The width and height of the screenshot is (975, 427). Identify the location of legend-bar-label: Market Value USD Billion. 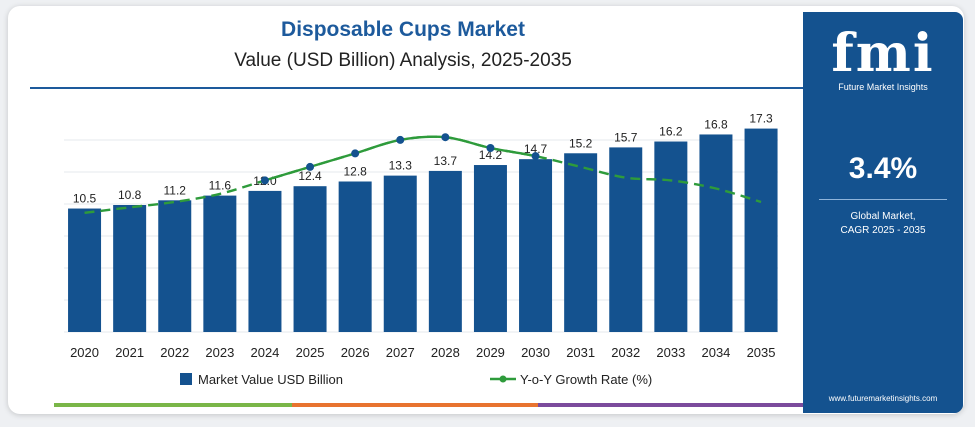
(270, 379).